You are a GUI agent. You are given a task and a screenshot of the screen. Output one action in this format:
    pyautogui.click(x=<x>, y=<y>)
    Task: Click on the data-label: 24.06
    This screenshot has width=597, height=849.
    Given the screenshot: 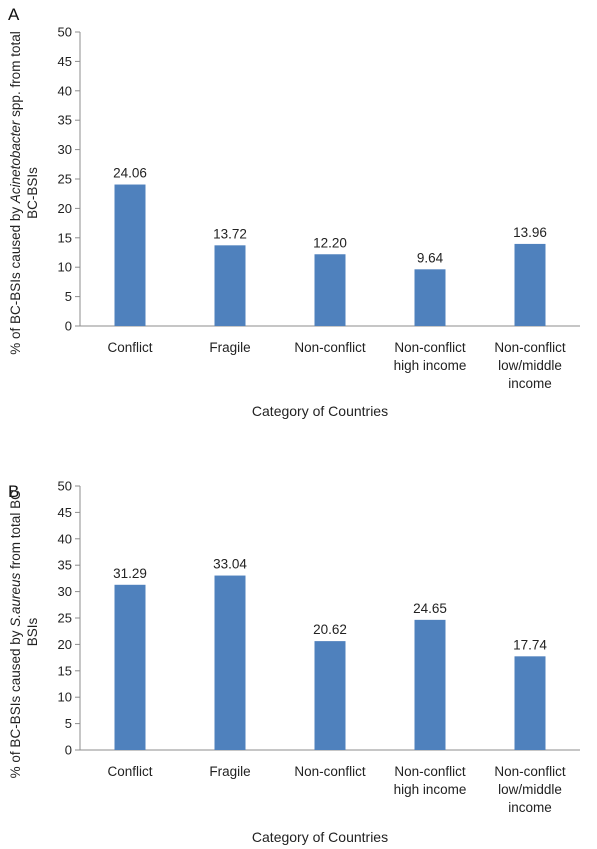 What is the action you would take?
    pyautogui.click(x=130, y=173)
    